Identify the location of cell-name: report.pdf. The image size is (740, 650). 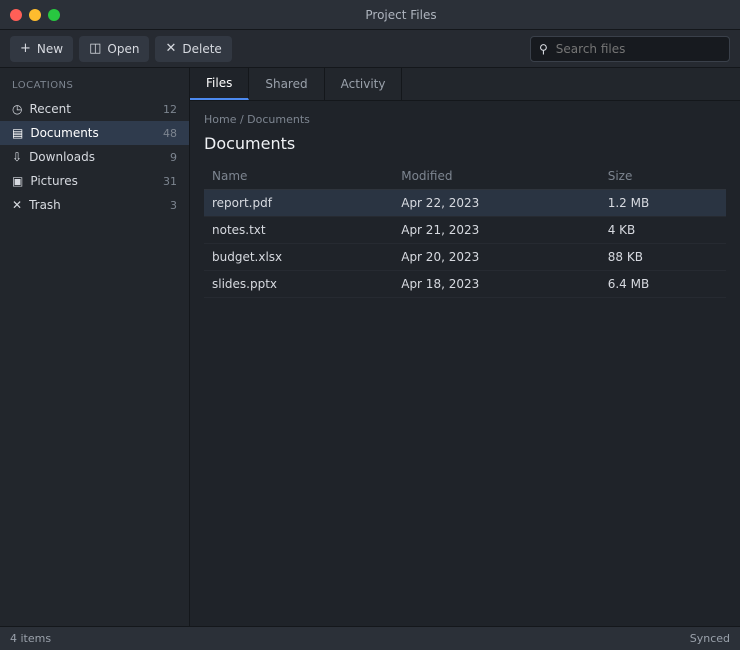
(299, 203).